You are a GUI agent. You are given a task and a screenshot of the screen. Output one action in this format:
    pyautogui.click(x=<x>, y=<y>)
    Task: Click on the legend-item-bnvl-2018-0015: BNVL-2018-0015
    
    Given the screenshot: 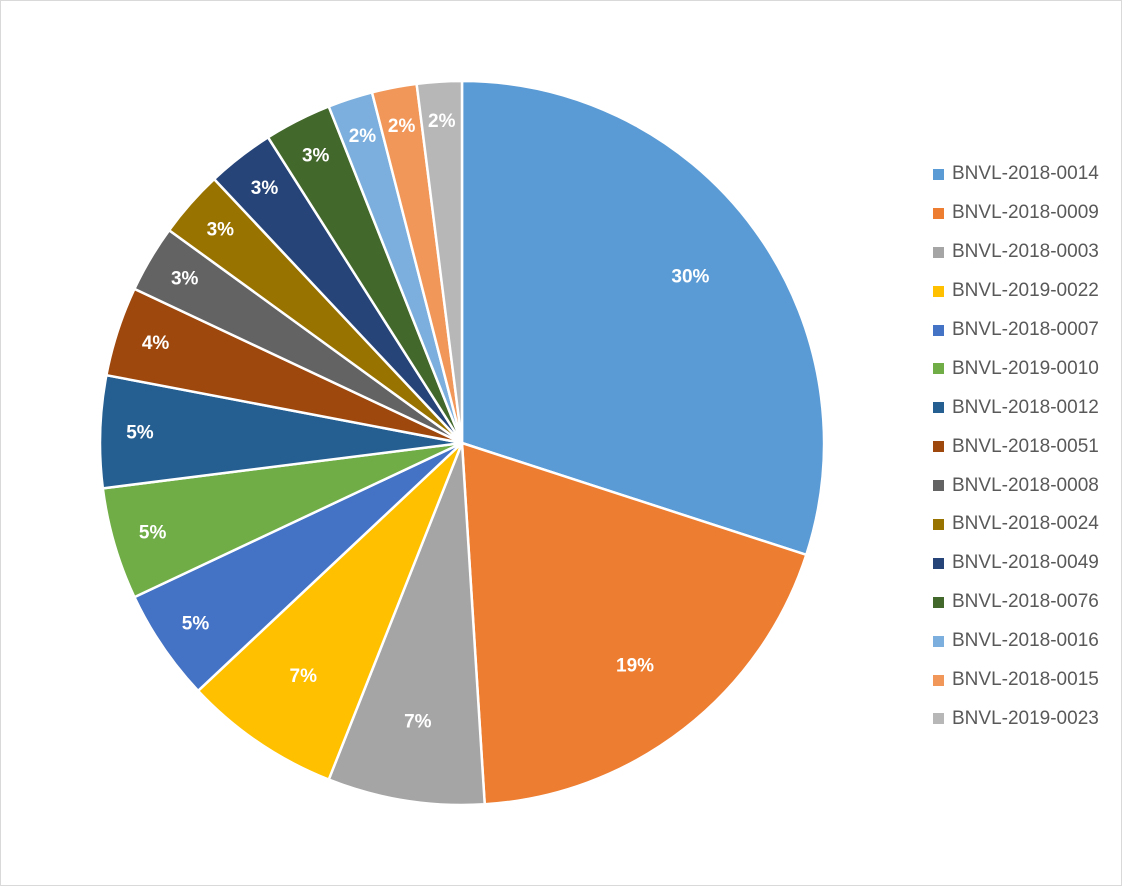 What is the action you would take?
    pyautogui.click(x=1025, y=680)
    